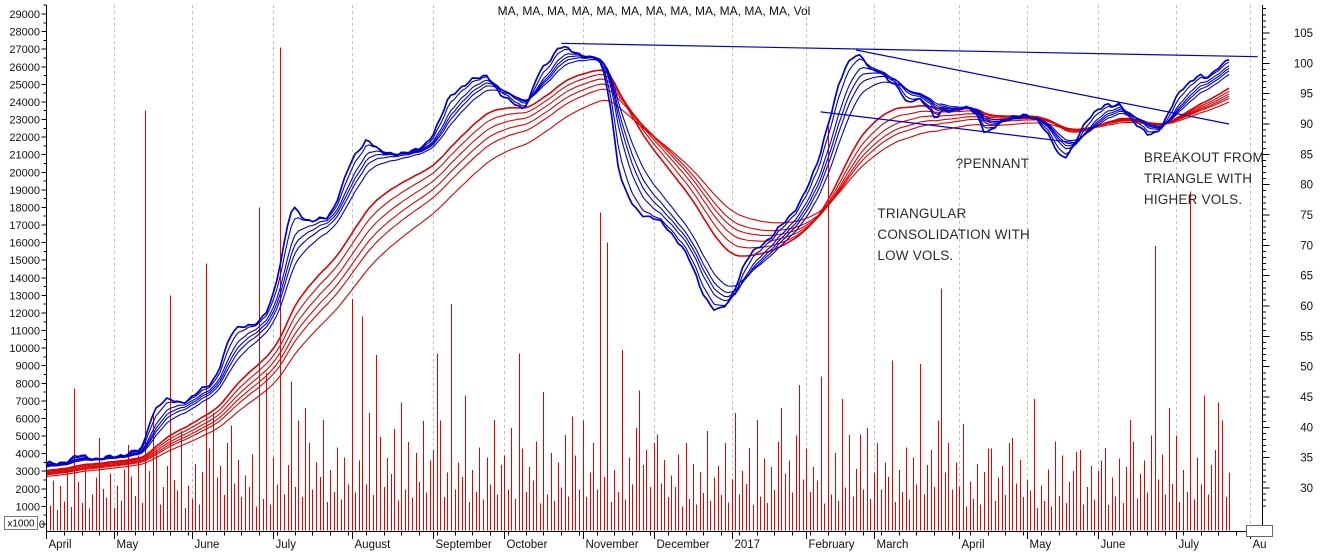  I want to click on svg-text: 30, so click(1306, 489).